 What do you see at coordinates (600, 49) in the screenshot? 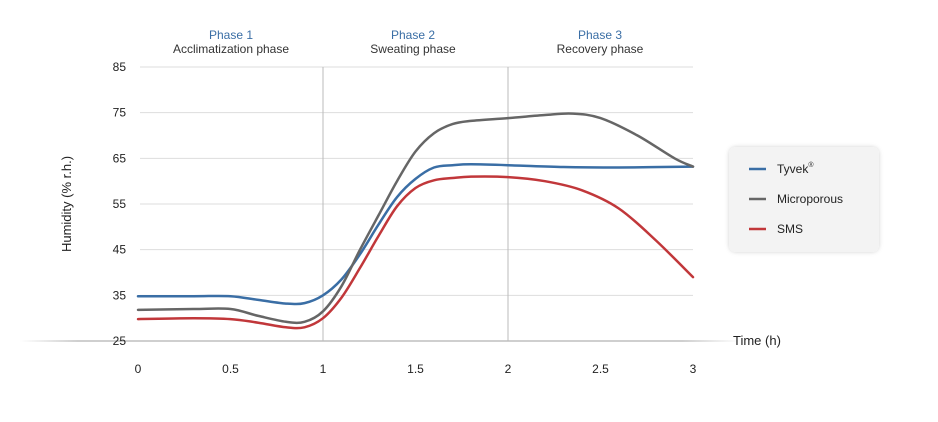
I see `phase-3-subtitle: Recovery phase` at bounding box center [600, 49].